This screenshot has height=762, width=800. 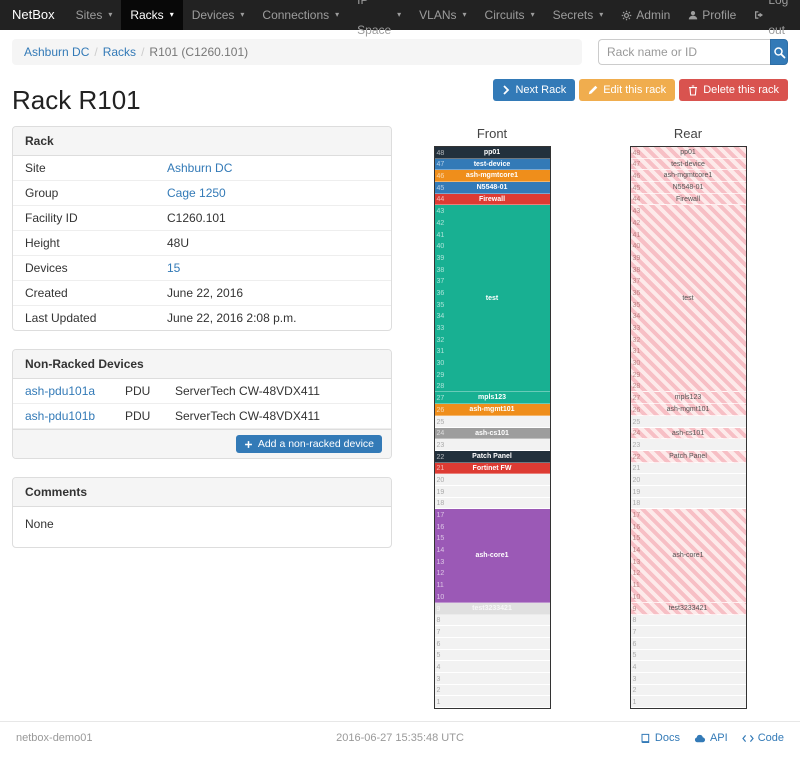 I want to click on rack-device-fortinet-fw: Fortinet FW, so click(x=492, y=468).